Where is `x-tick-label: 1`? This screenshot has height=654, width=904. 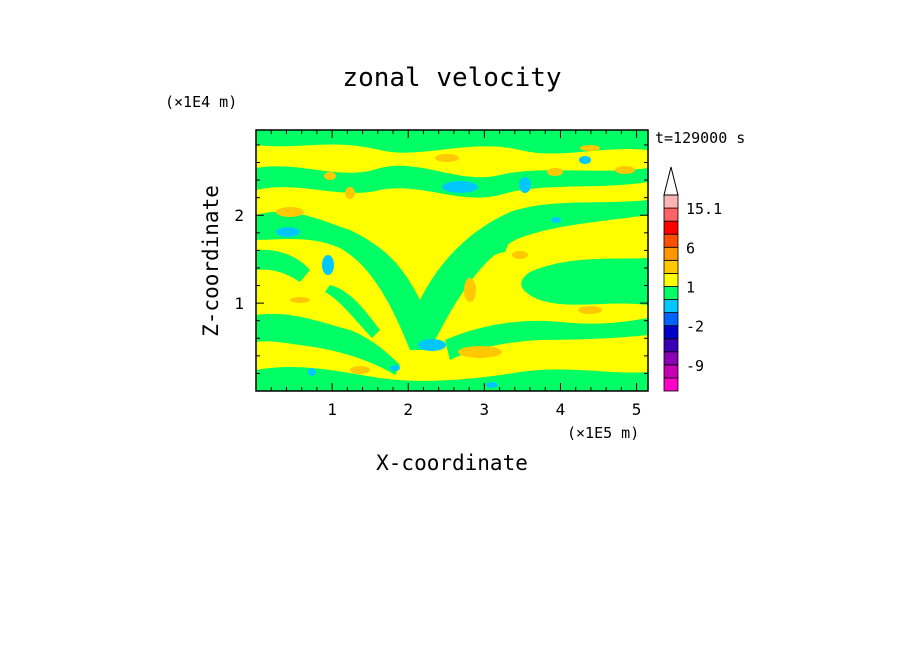
x-tick-label: 1 is located at coordinates (332, 409).